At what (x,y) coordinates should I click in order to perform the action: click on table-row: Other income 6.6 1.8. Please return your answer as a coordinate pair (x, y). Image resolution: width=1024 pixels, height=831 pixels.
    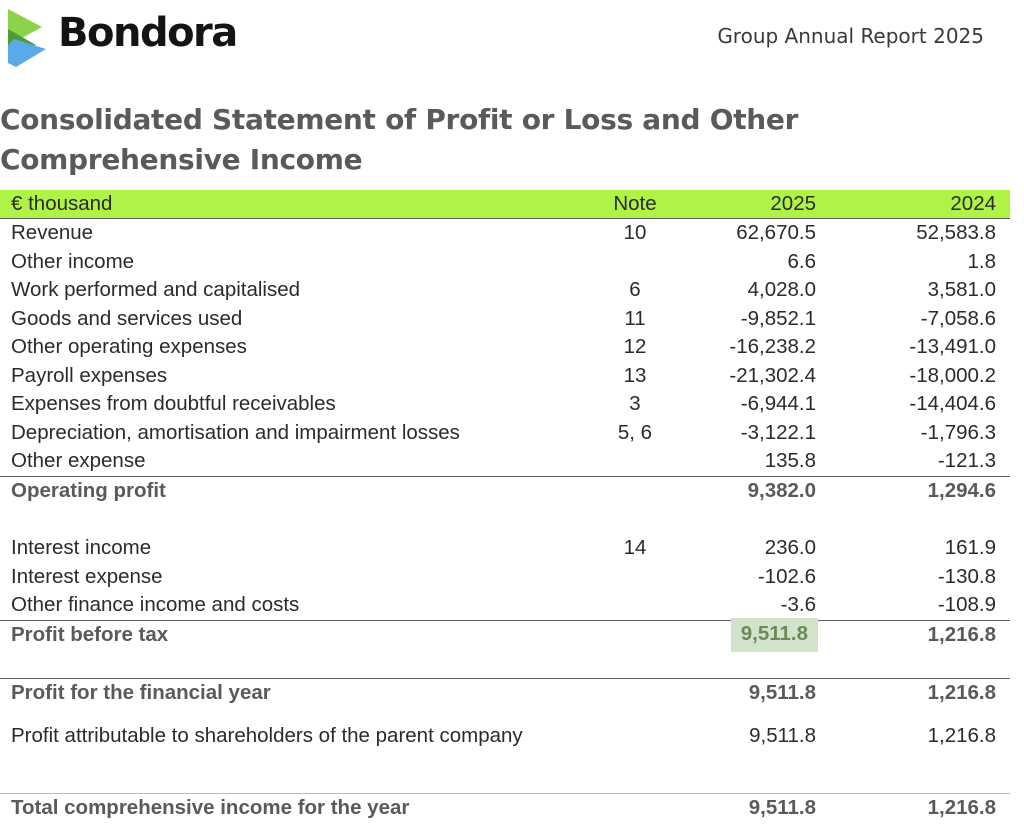
    Looking at the image, I should click on (505, 262).